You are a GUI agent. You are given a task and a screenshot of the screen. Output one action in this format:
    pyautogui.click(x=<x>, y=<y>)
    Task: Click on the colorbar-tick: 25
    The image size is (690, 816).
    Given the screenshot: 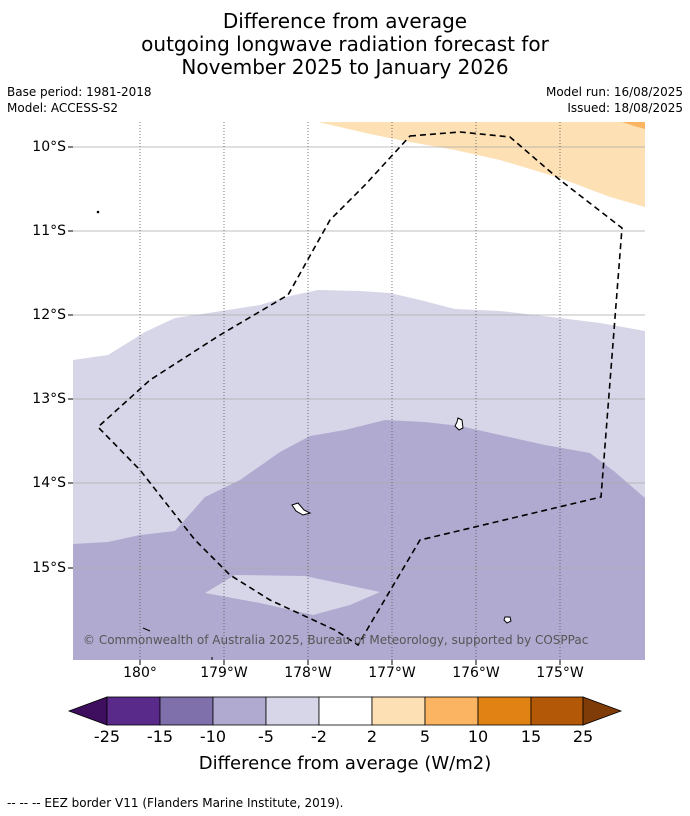 What is the action you would take?
    pyautogui.click(x=583, y=736)
    